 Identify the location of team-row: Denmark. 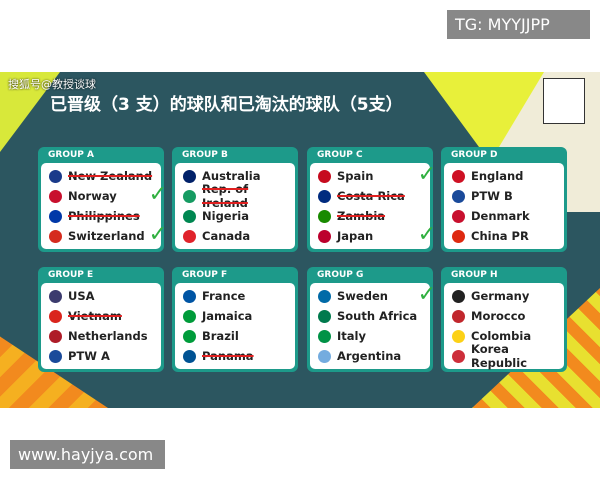
(508, 216).